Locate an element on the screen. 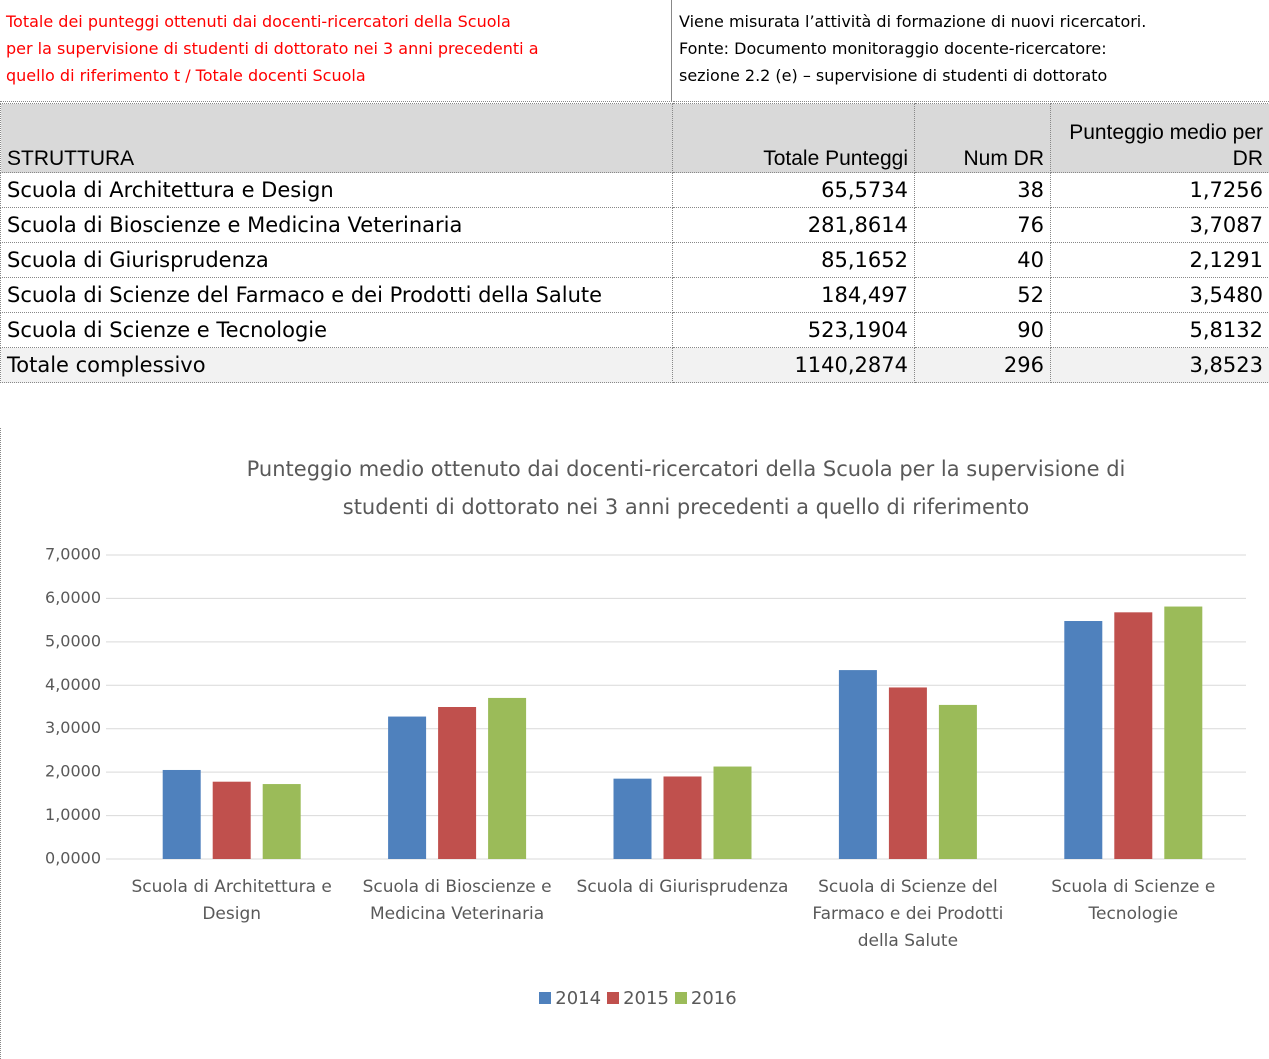 The width and height of the screenshot is (1269, 1059). table-cell: 2,1291 is located at coordinates (1159, 260).